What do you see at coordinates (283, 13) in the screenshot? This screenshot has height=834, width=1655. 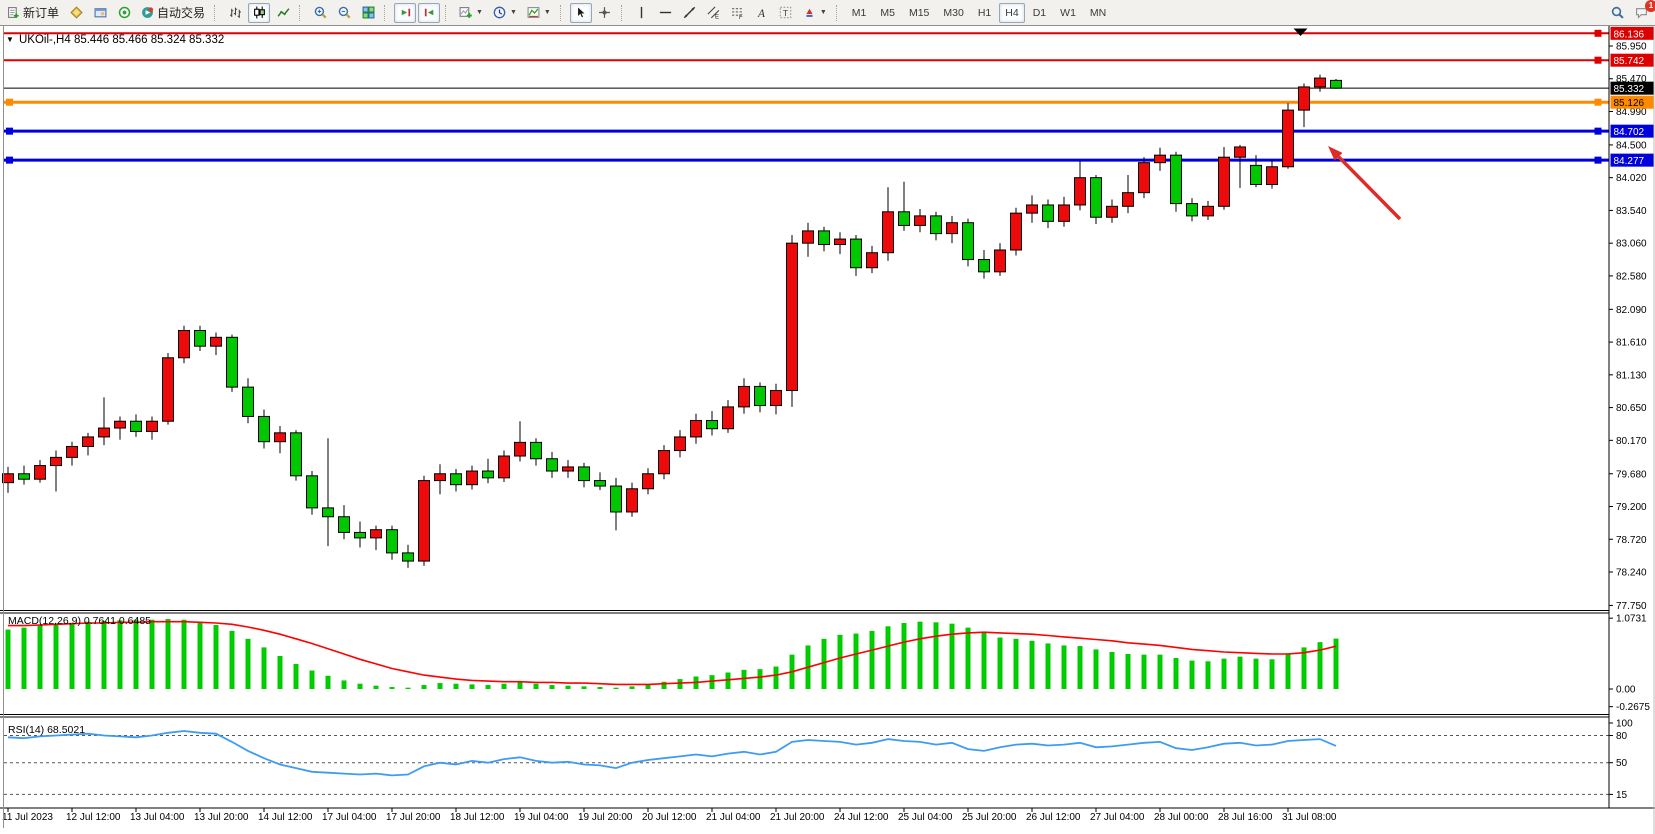 I see `line-chart-button` at bounding box center [283, 13].